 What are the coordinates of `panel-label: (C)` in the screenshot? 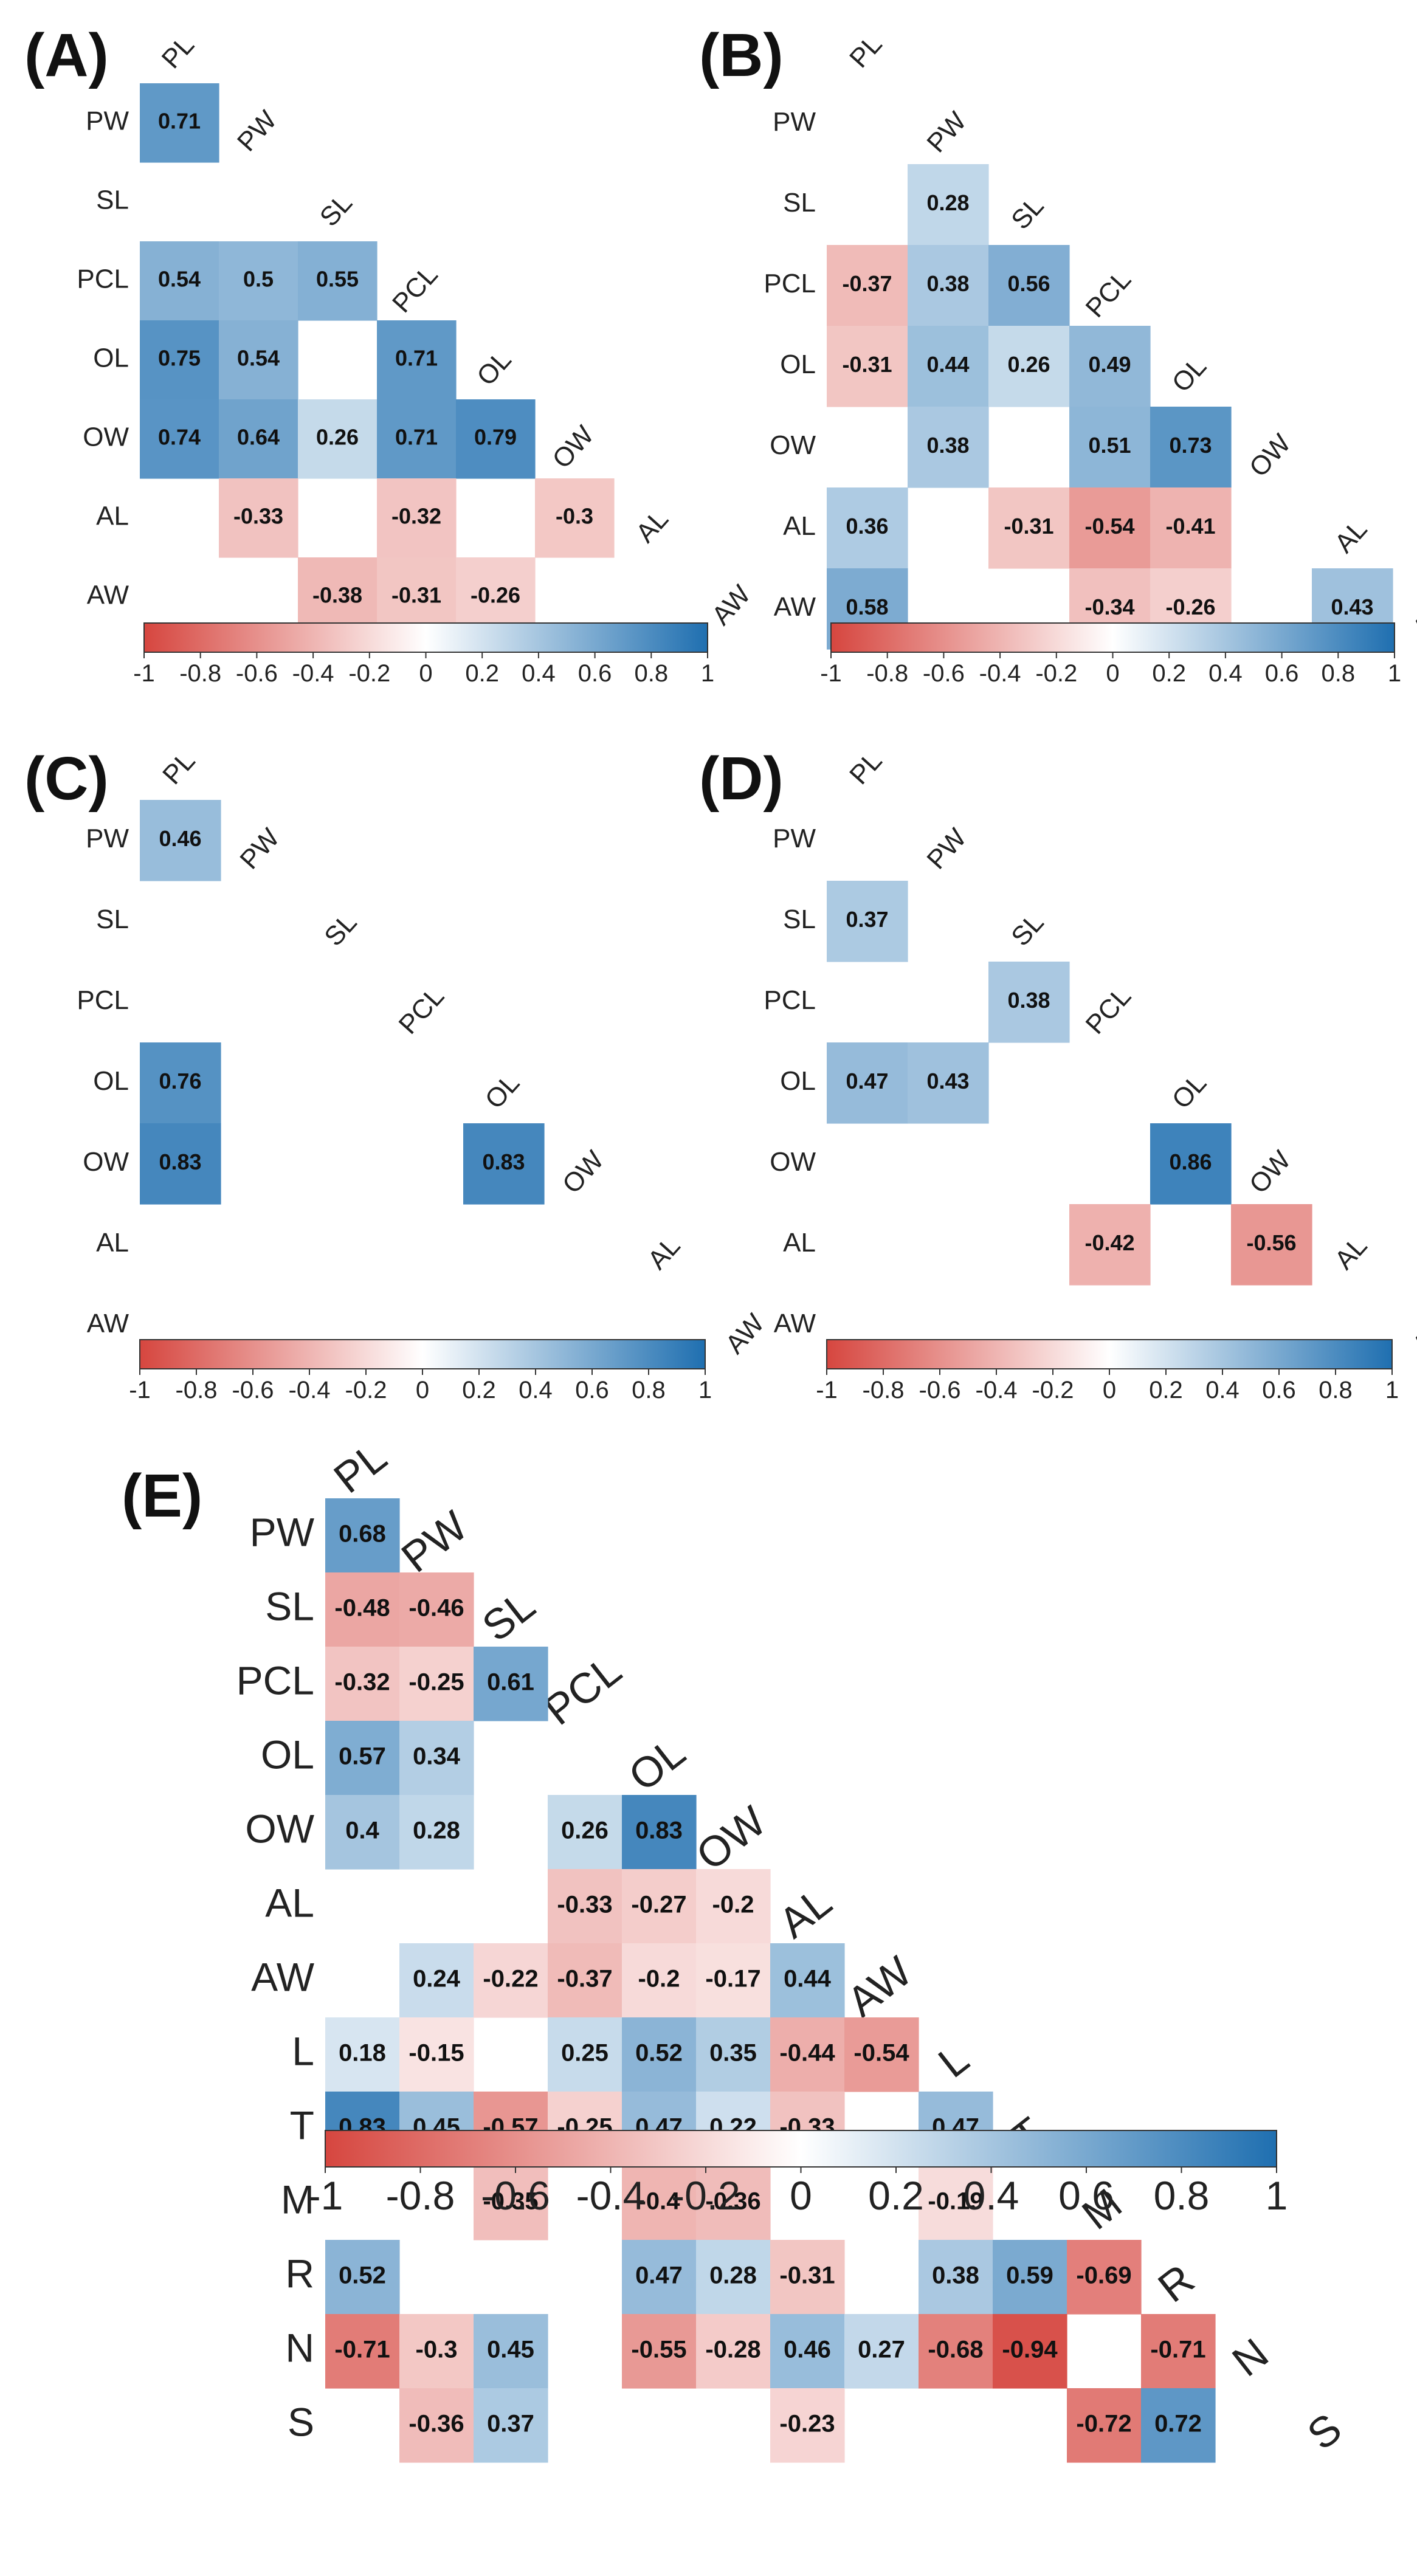 It's located at (66, 779).